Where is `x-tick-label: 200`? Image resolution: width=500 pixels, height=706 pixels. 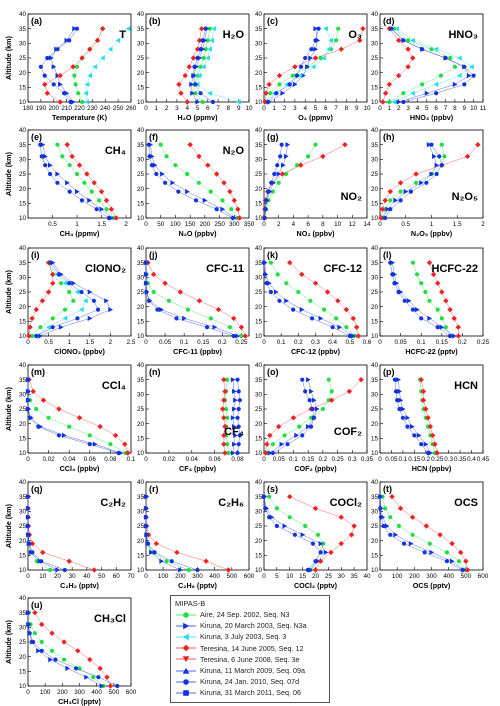 x-tick-label: 200 is located at coordinates (62, 692).